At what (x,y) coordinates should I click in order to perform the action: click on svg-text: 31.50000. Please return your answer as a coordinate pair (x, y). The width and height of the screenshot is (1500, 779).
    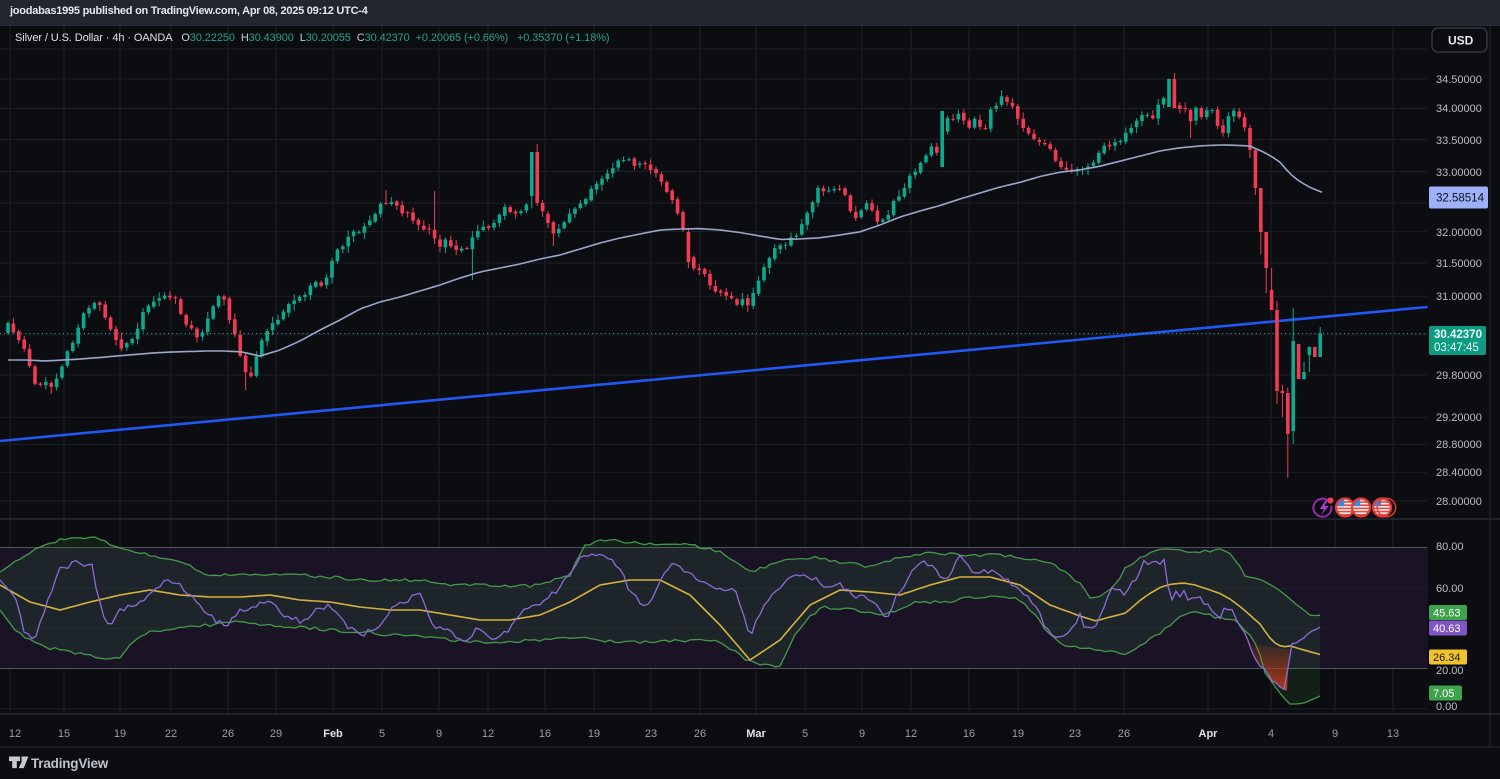
    Looking at the image, I should click on (1459, 264).